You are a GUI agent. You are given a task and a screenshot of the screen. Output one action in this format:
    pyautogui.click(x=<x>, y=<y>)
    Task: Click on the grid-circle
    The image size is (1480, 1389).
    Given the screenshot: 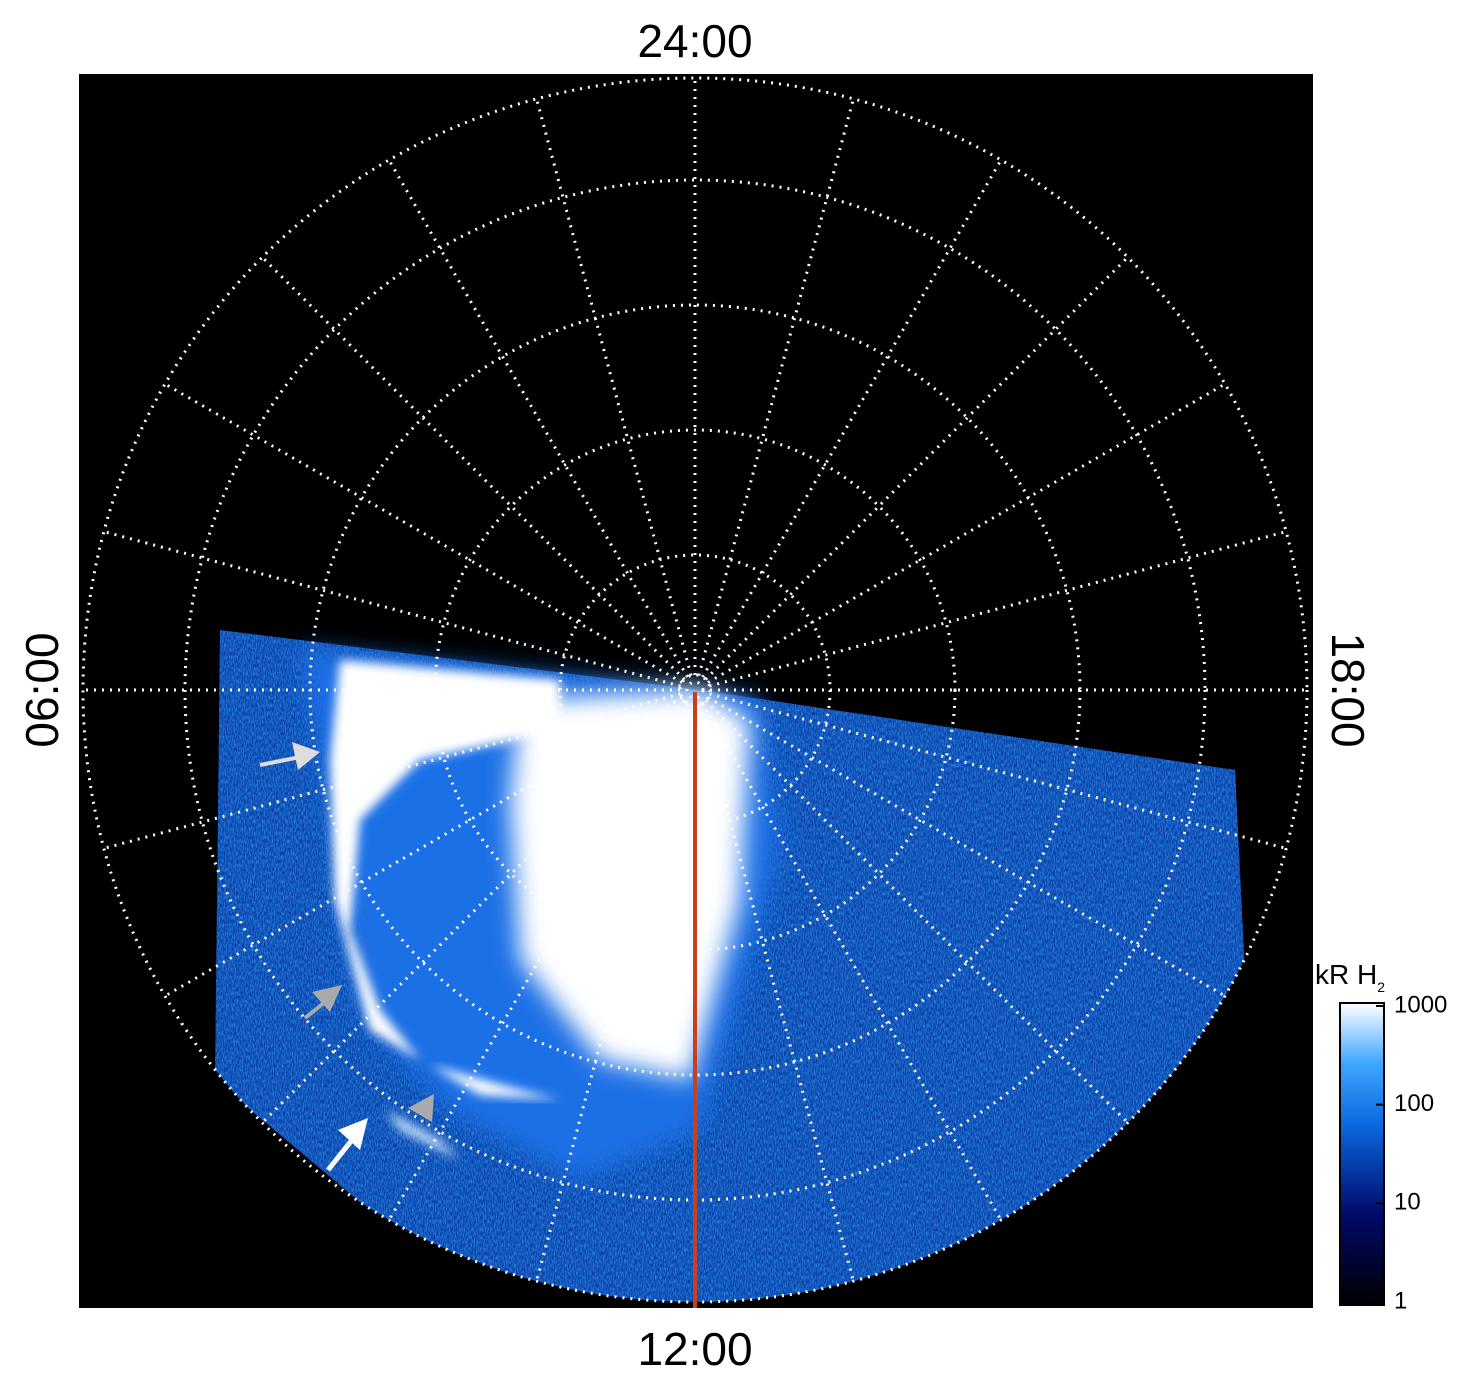 What is the action you would take?
    pyautogui.click(x=695, y=690)
    